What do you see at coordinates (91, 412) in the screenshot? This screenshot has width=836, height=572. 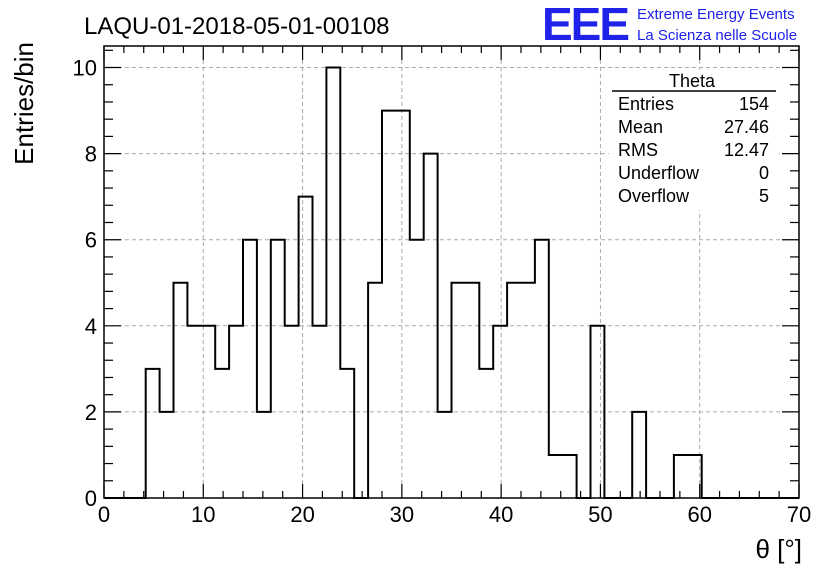 I see `y-tick-label: 2` at bounding box center [91, 412].